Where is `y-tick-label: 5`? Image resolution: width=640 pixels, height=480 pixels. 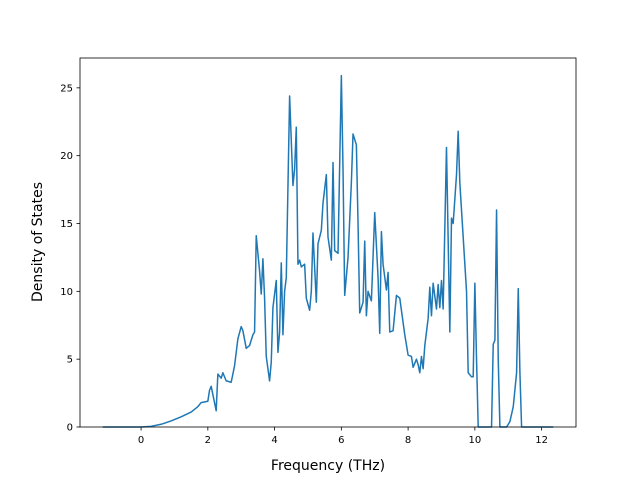
y-tick-label: 5 is located at coordinates (70, 360).